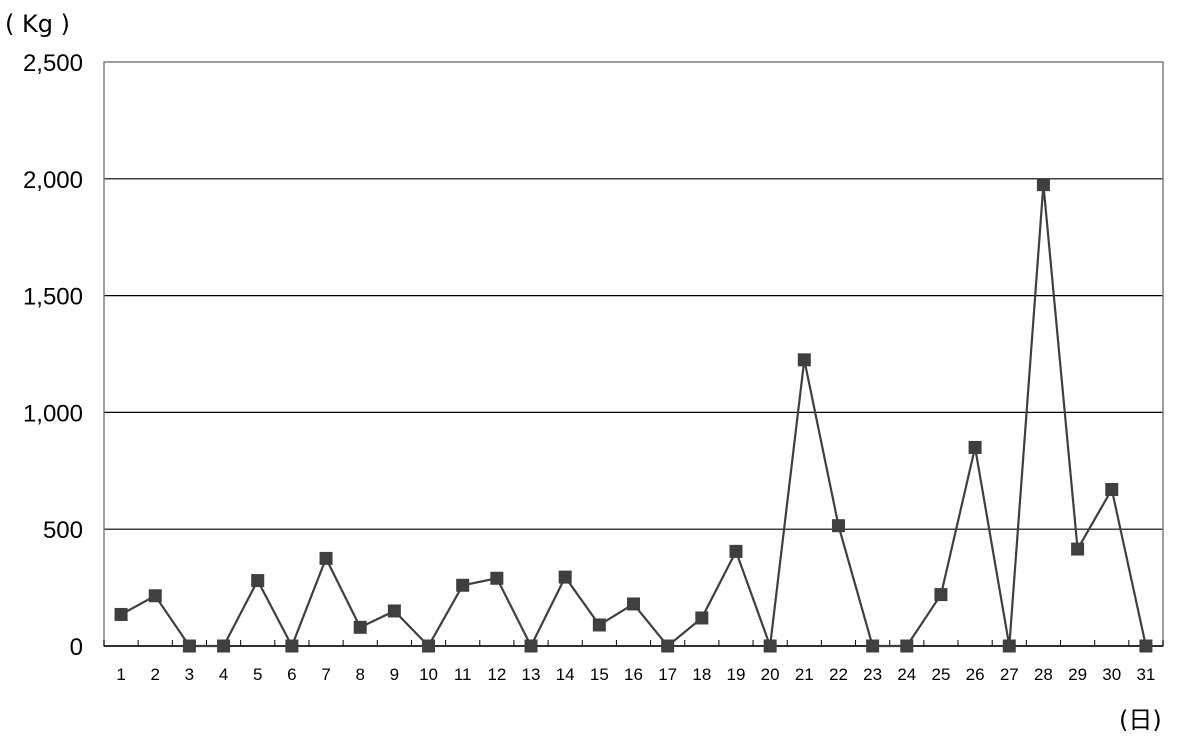  I want to click on y-tick-labels: 0 500 1,000 1,500 2,000 2,500, so click(53, 355).